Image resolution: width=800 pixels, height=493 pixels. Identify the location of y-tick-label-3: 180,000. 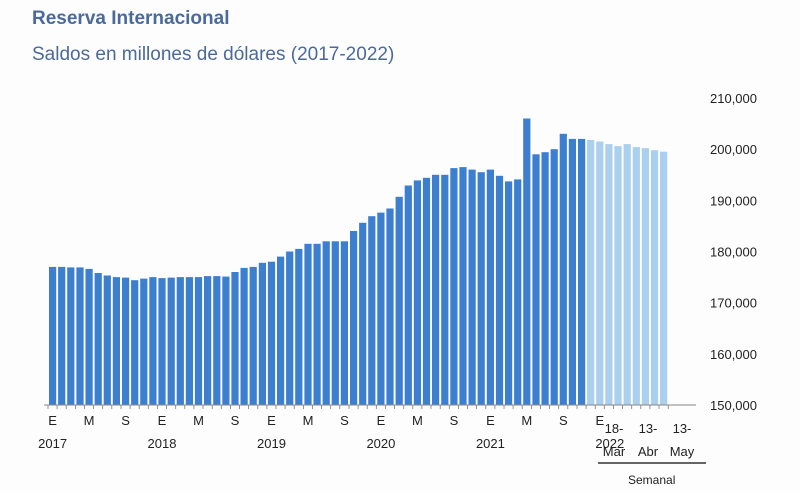
(733, 252).